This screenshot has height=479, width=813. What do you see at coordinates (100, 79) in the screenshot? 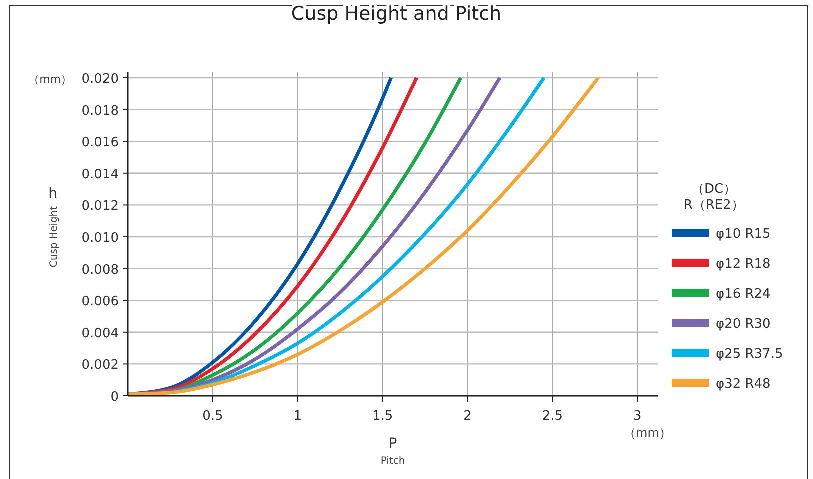
I see `y-tick-label: 0.020` at bounding box center [100, 79].